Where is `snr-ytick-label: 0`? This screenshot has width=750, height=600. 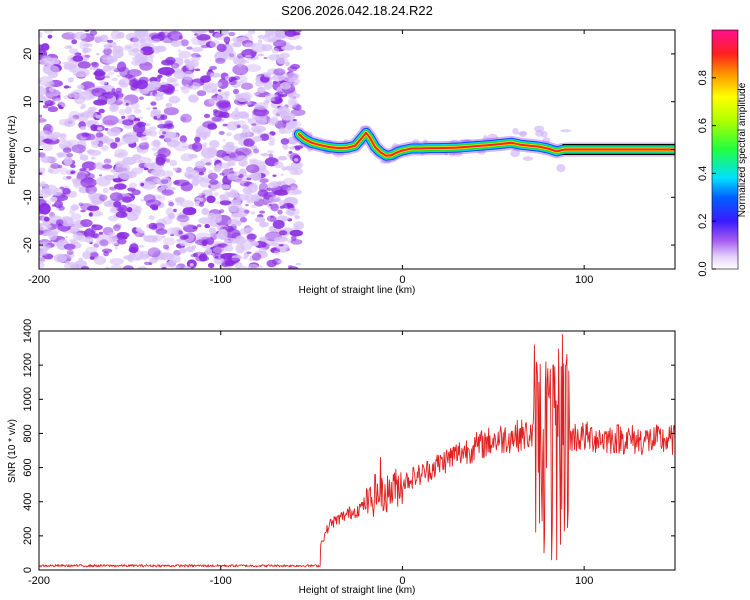 snr-ytick-label: 0 is located at coordinates (28, 570).